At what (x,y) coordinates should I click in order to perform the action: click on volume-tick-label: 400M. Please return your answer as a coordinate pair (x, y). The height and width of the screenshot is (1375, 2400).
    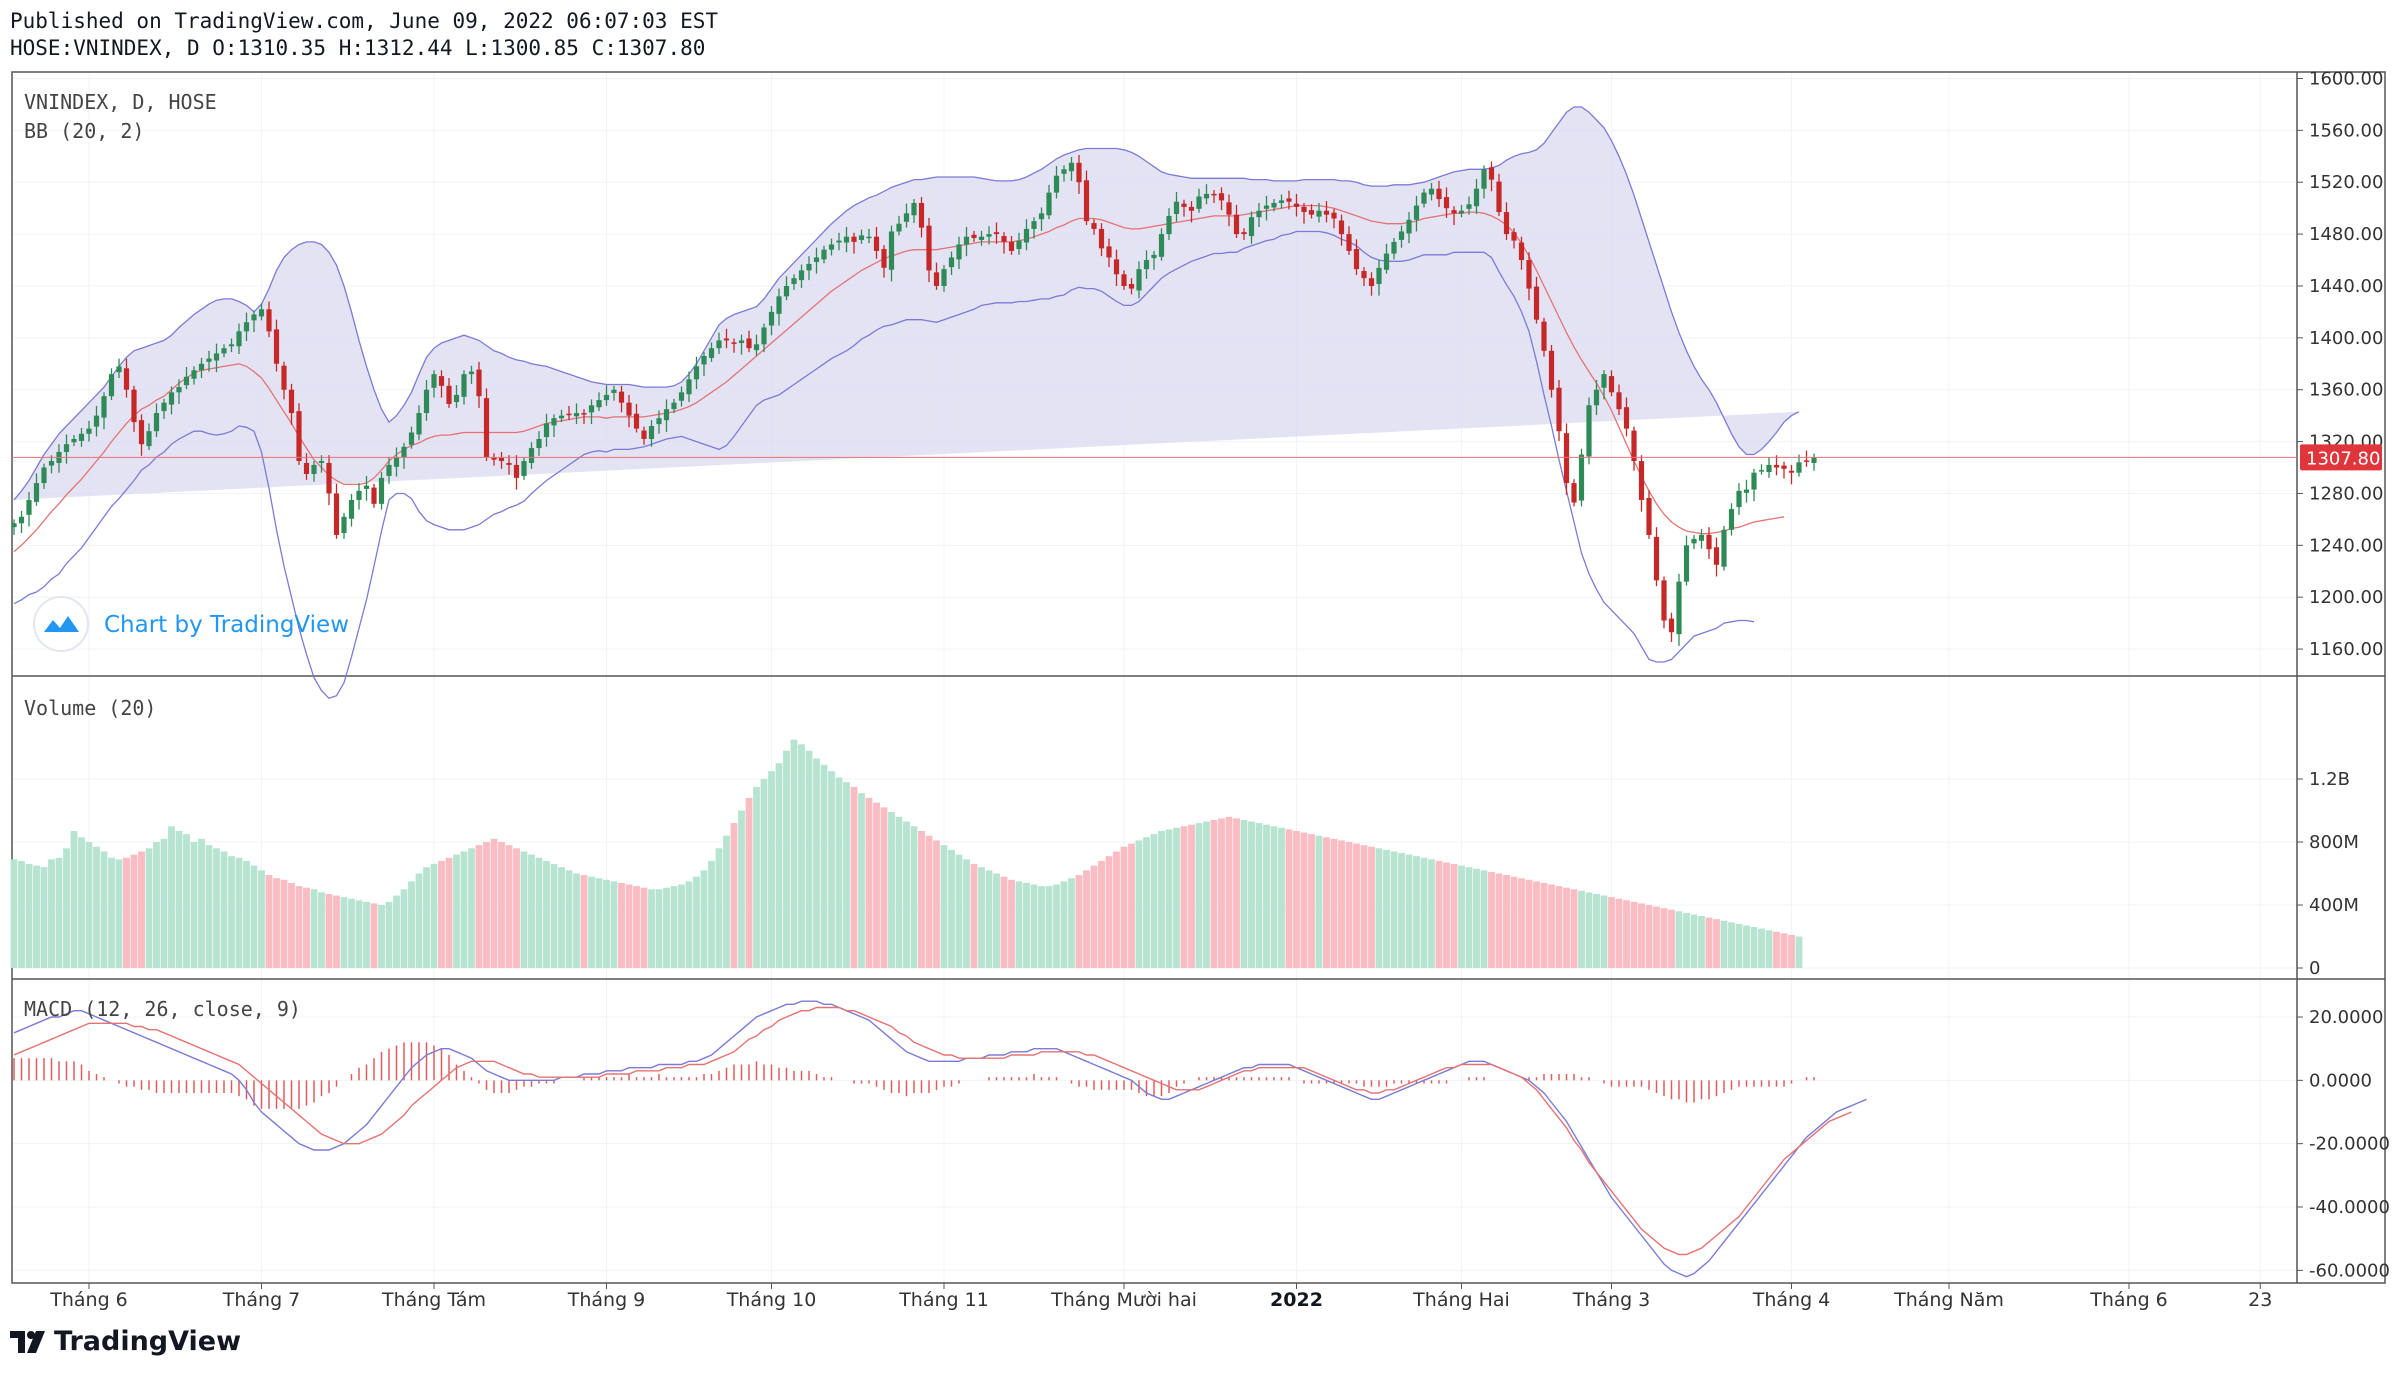
    Looking at the image, I should click on (2334, 905).